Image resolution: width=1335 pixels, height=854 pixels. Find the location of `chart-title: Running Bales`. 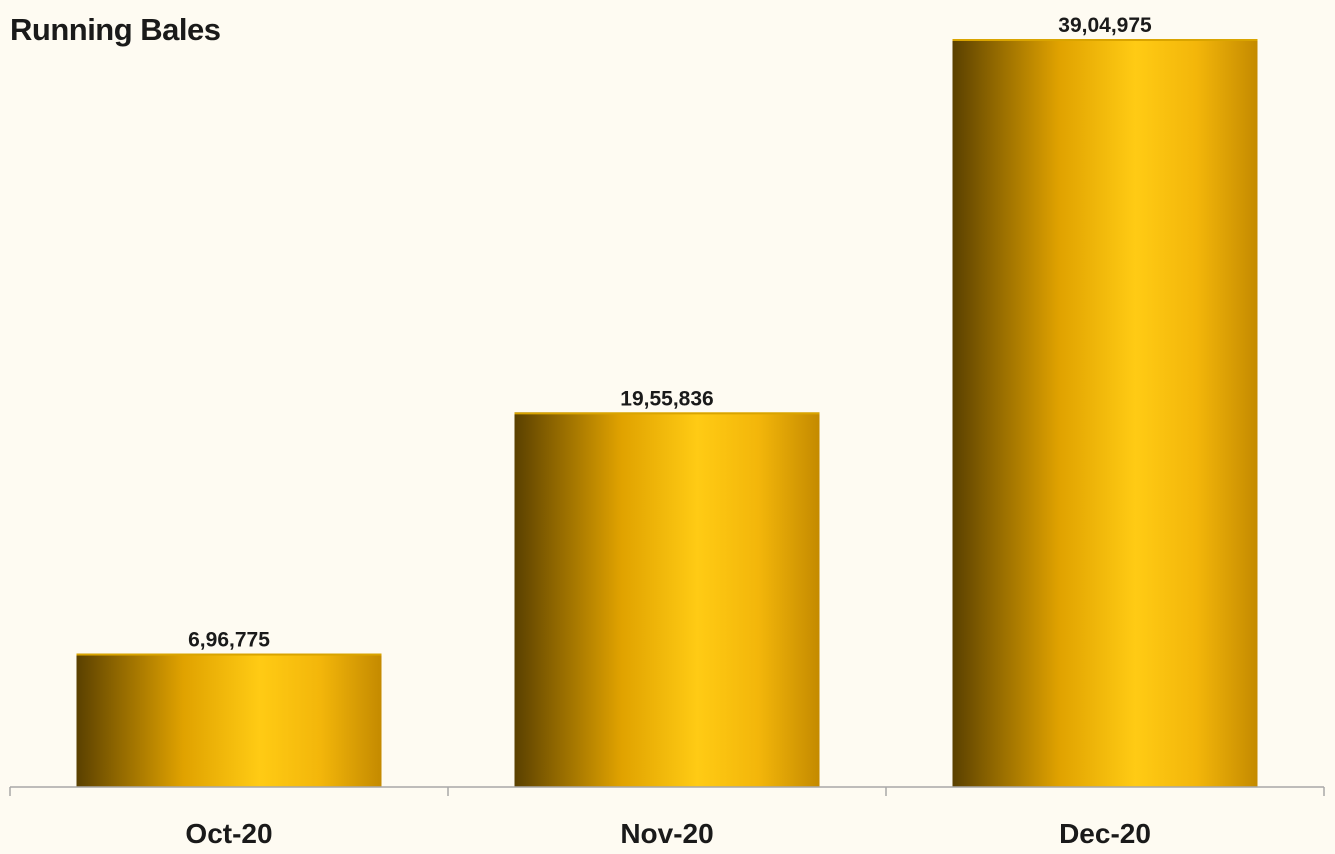

chart-title: Running Bales is located at coordinates (115, 29).